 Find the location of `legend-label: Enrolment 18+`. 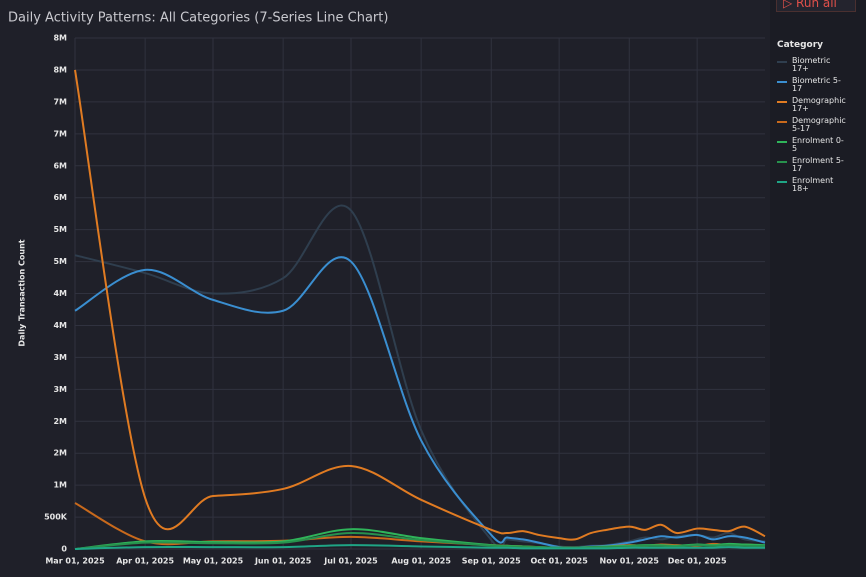

legend-label: Enrolment 18+ is located at coordinates (813, 184).